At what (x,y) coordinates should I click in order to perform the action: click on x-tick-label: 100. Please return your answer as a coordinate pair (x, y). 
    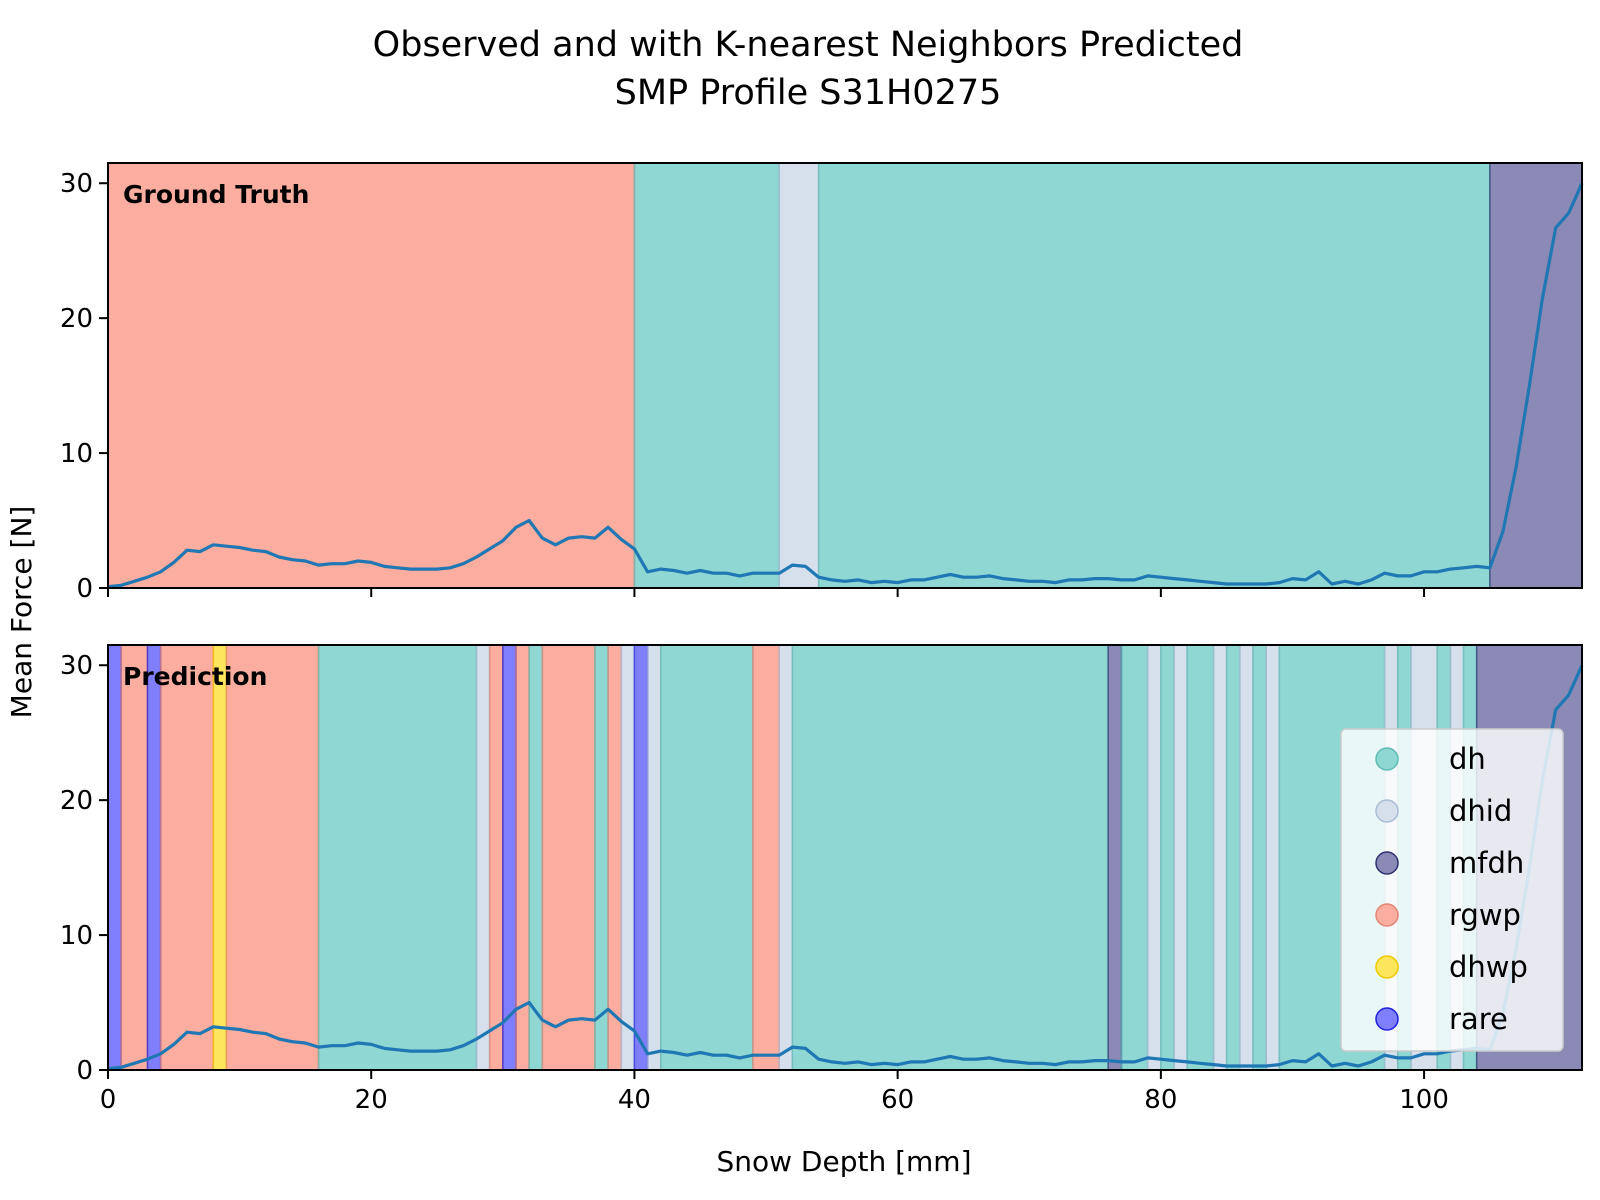
    Looking at the image, I should click on (1424, 1100).